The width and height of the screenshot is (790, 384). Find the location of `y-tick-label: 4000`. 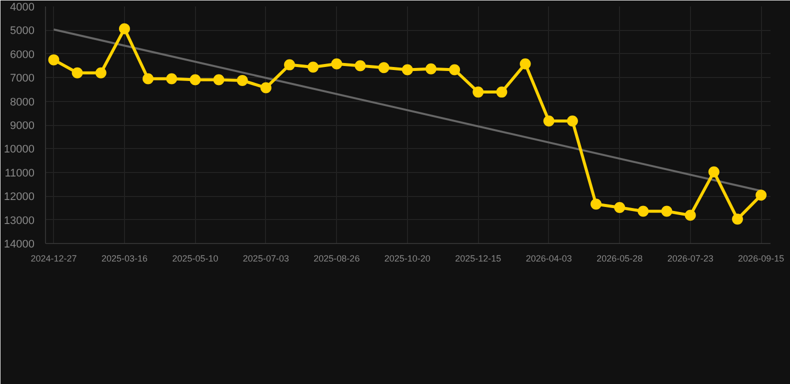

y-tick-label: 4000 is located at coordinates (22, 8).